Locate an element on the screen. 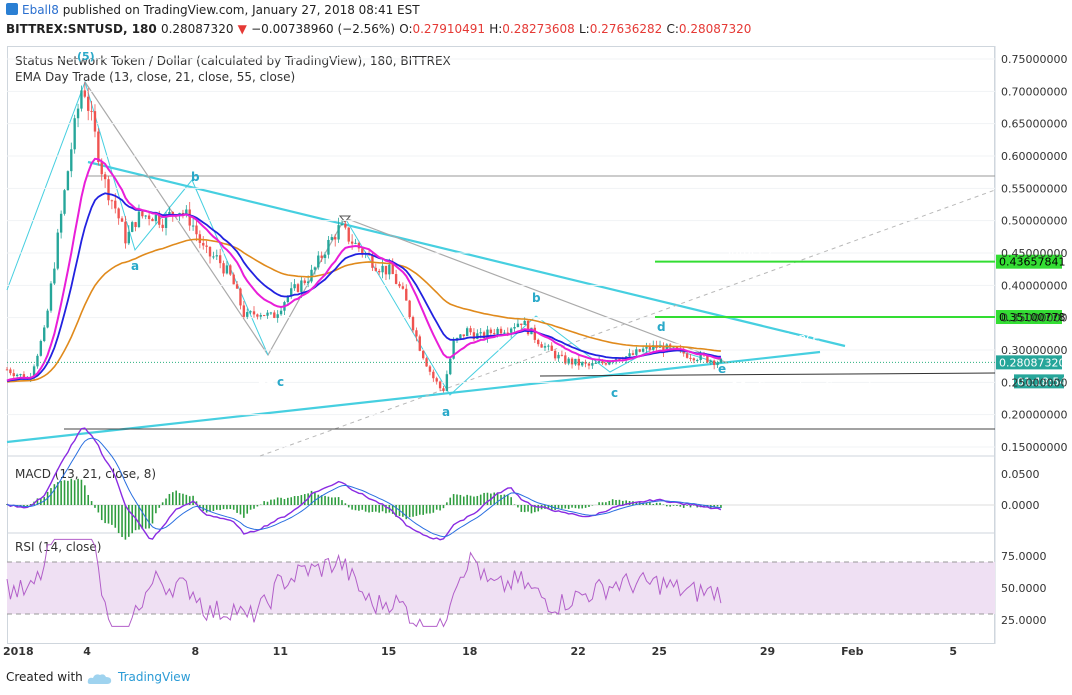  author-avatar-icon is located at coordinates (12, 9).